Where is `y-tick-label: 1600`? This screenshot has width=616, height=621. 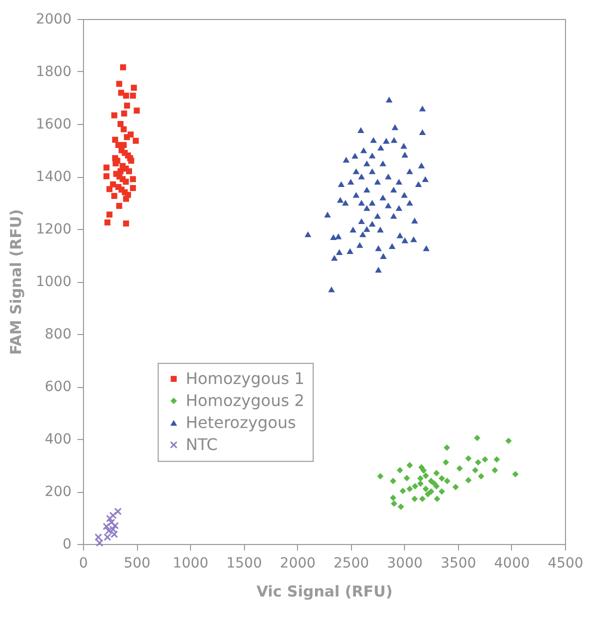
y-tick-label: 1600 is located at coordinates (54, 124).